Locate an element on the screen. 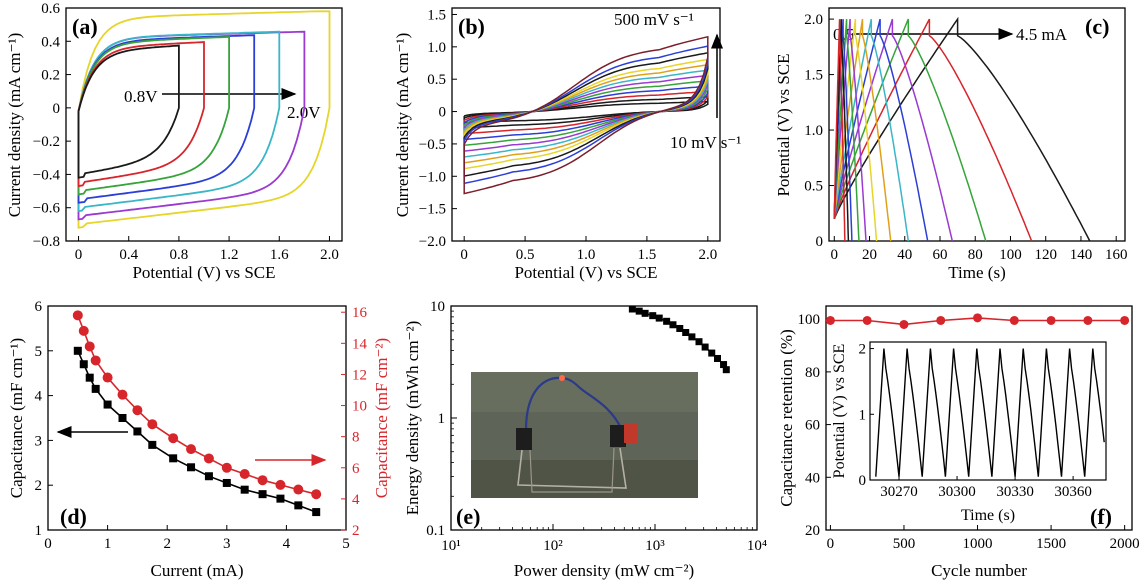 This screenshot has width=1143, height=583. x-tick-label: 0.8 is located at coordinates (179, 255).